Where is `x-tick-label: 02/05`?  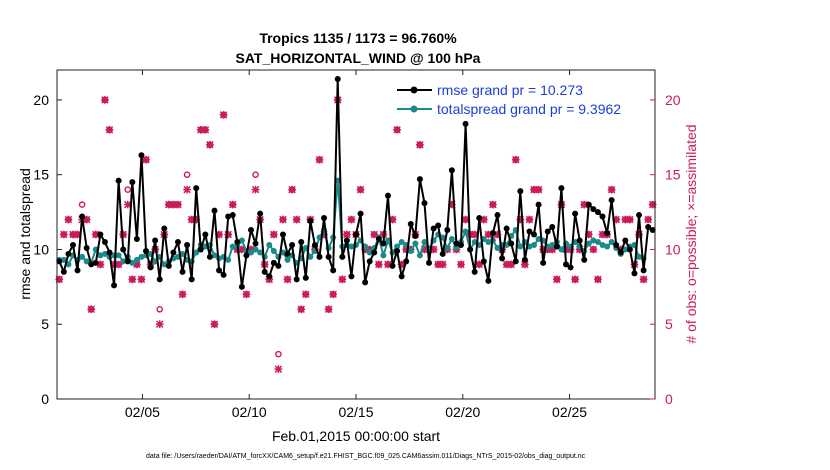
x-tick-label: 02/05 is located at coordinates (142, 412).